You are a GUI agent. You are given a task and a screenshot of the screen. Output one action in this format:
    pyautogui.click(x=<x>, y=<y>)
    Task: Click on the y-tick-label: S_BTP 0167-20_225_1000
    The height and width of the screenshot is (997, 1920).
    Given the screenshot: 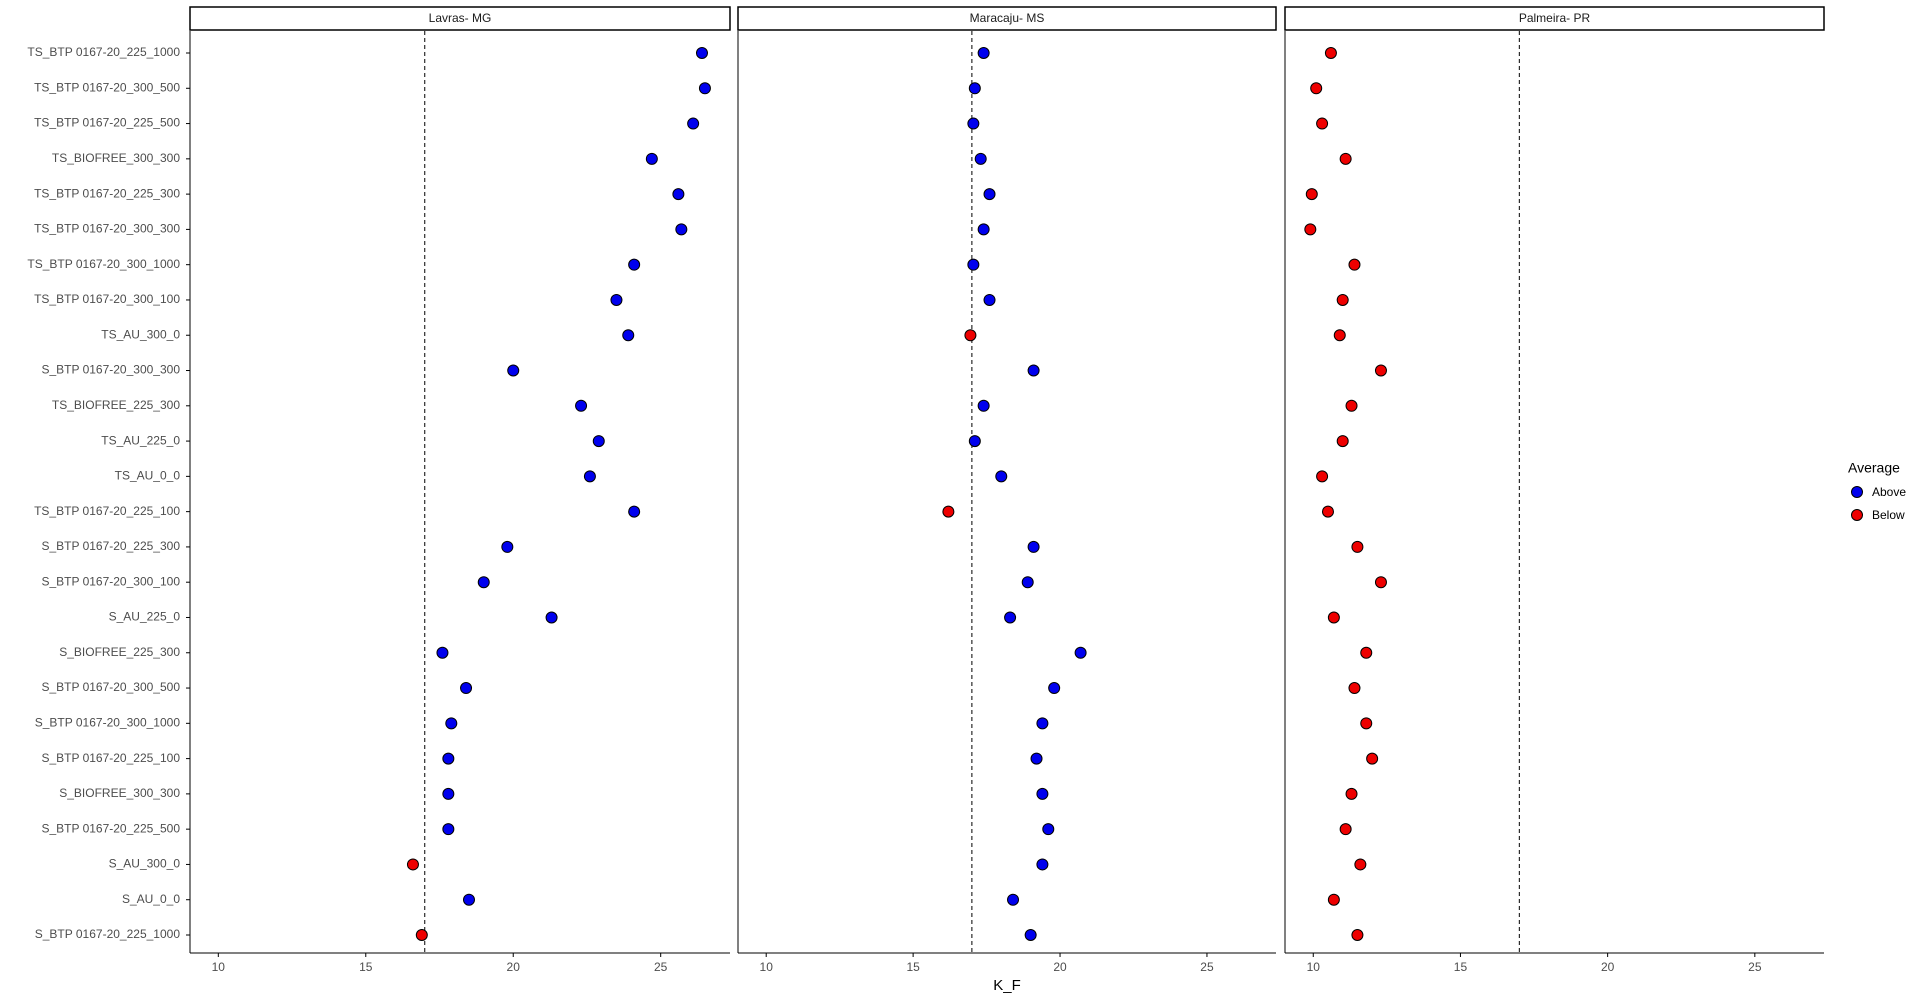 What is the action you would take?
    pyautogui.click(x=108, y=934)
    